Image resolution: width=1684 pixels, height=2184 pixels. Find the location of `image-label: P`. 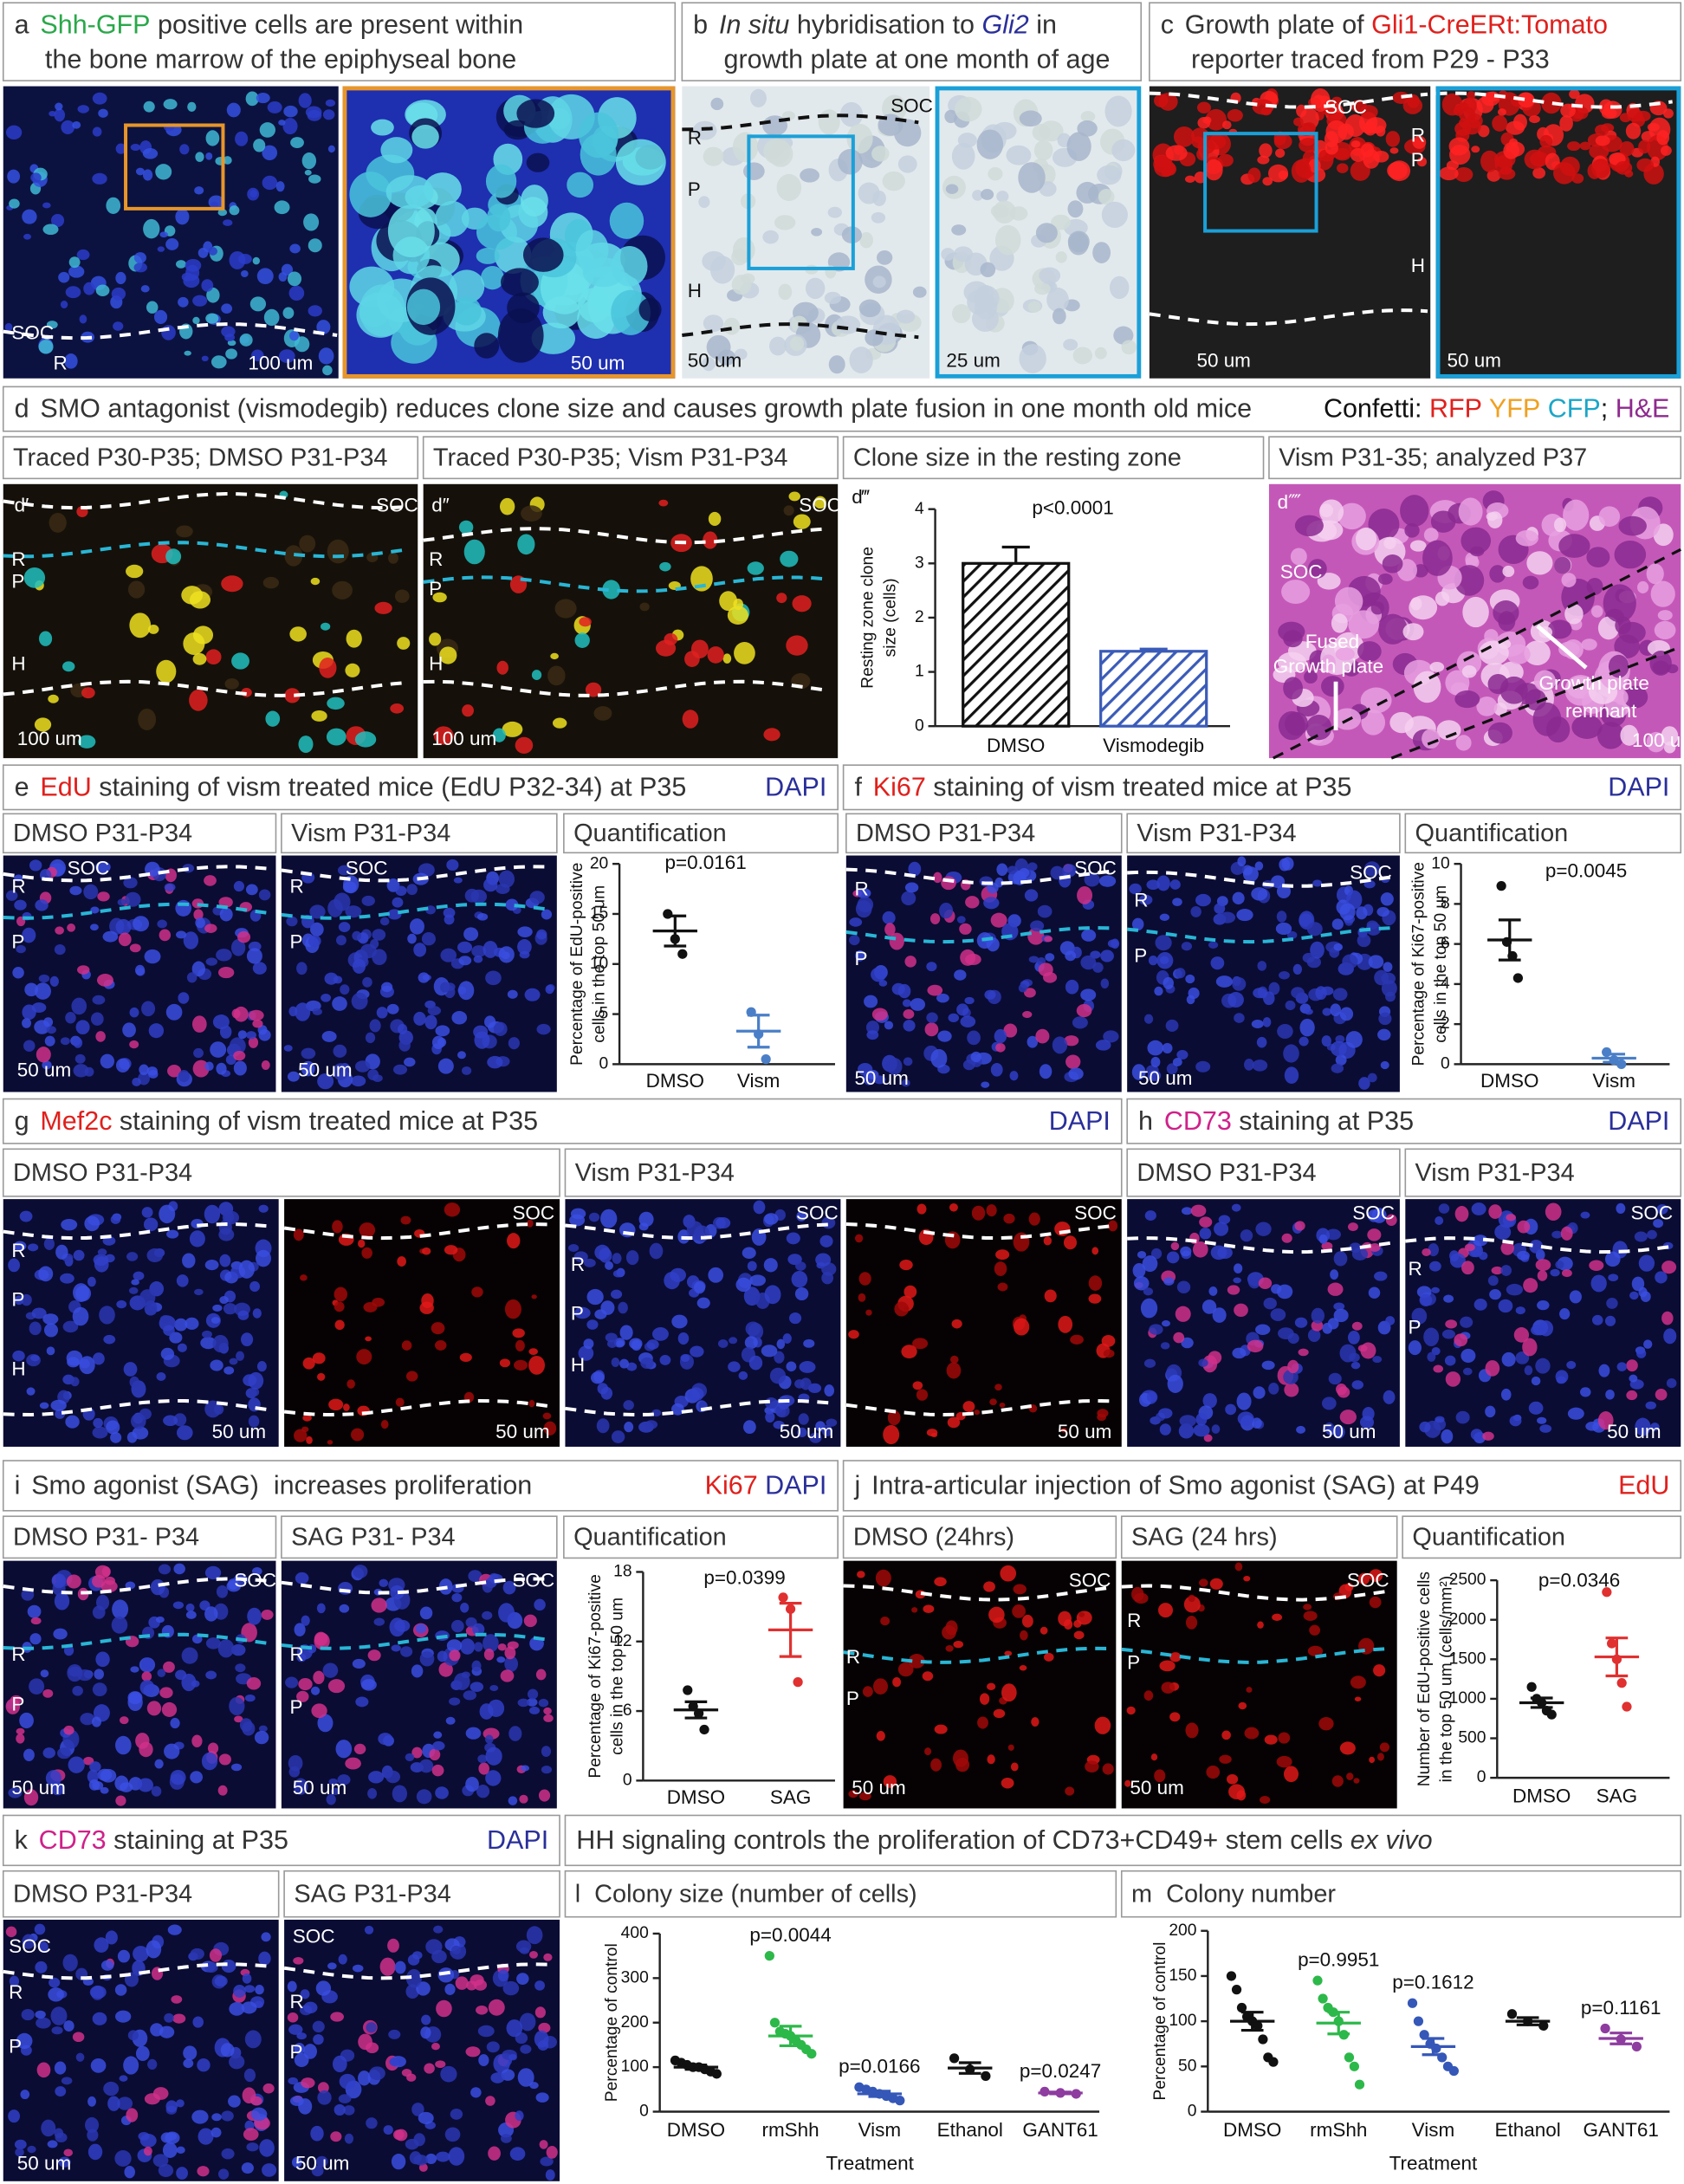

image-label: P is located at coordinates (17, 582).